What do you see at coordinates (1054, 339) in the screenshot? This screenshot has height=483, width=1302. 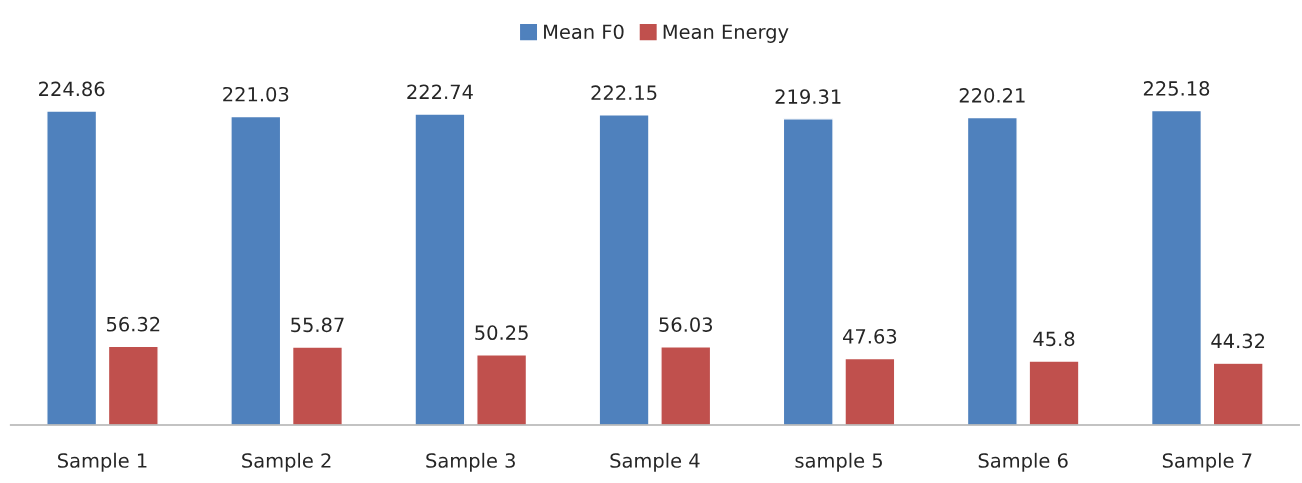 I see `data-label: 45.8` at bounding box center [1054, 339].